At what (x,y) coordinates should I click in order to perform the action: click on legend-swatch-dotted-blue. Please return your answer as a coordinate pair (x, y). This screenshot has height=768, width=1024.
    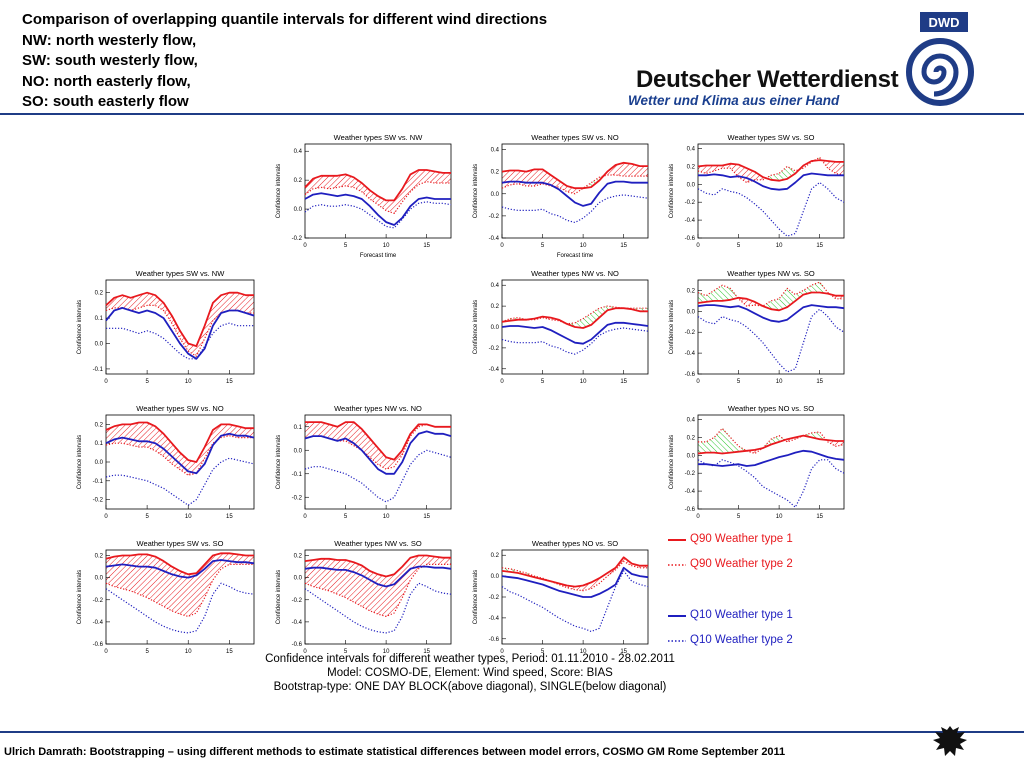
    Looking at the image, I should click on (677, 641).